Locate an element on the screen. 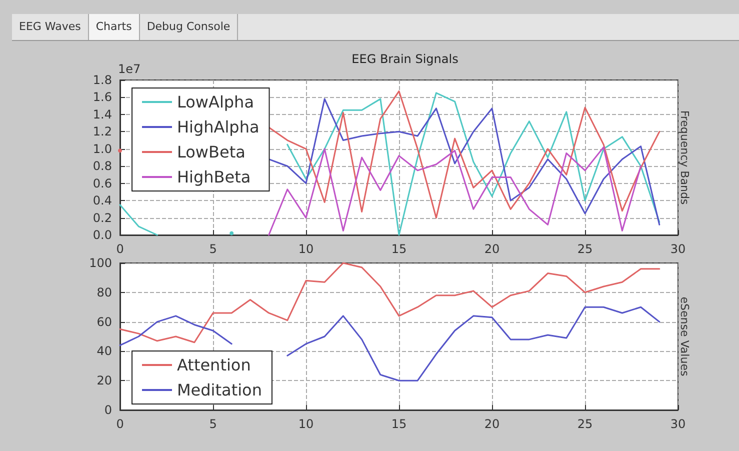  y-tick-label: 0.2 is located at coordinates (102, 217).